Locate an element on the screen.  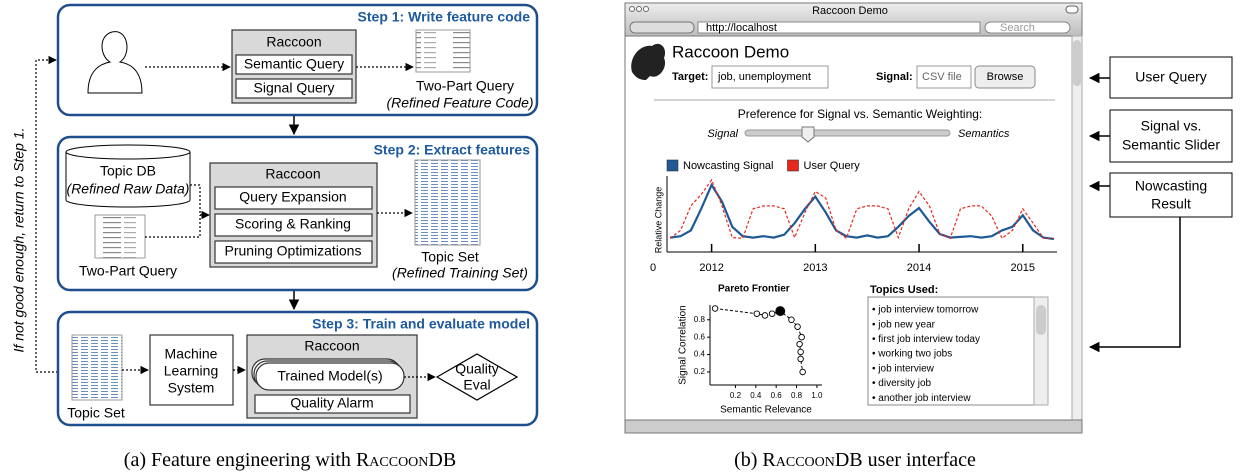
return-arrow is located at coordinates (46, 214).